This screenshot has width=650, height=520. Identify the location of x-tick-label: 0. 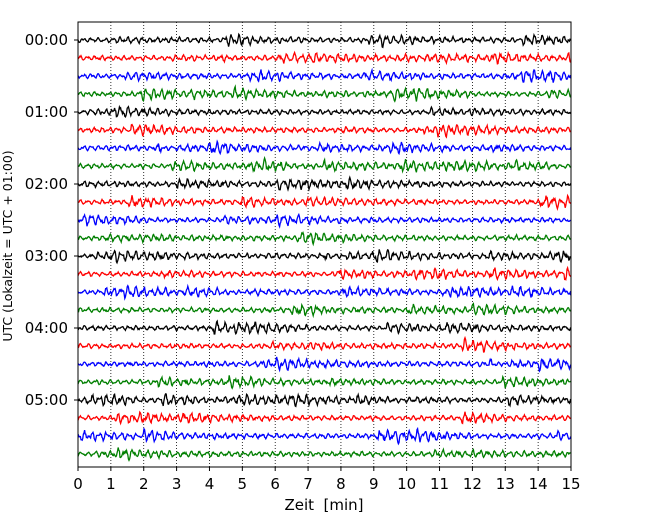
(78, 484).